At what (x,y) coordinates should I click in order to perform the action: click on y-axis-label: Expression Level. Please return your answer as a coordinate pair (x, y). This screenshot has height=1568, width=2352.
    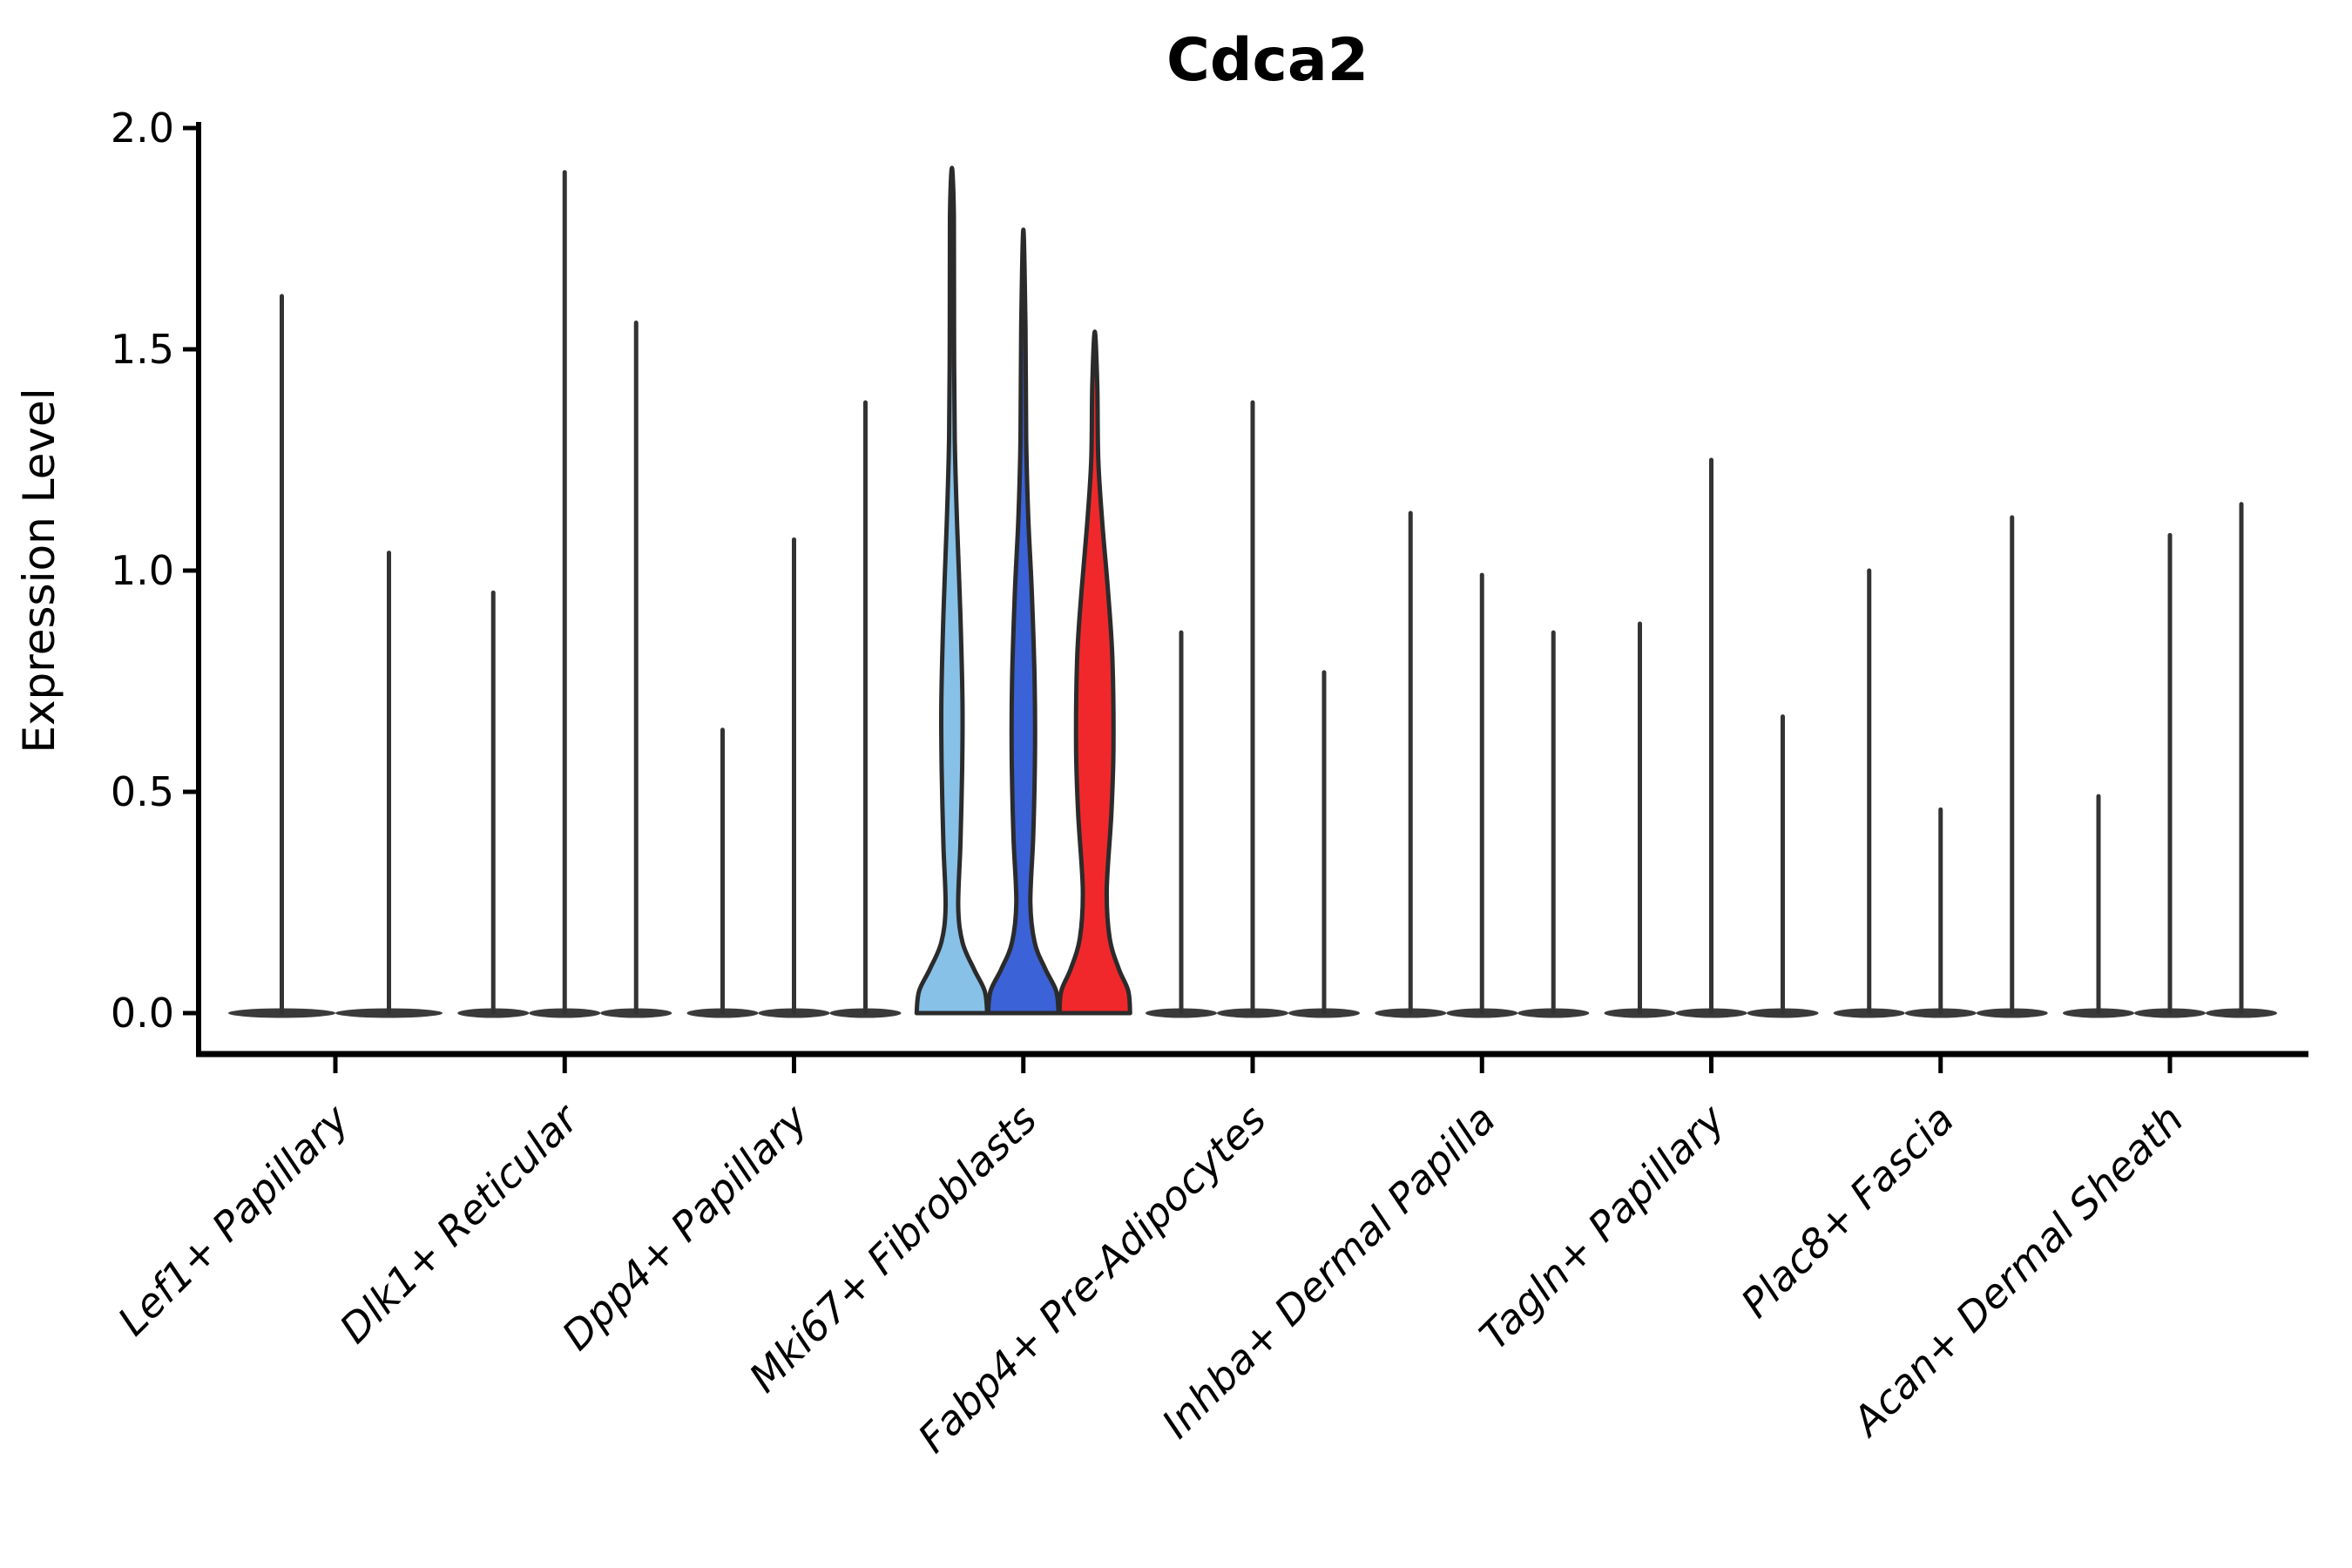
    Looking at the image, I should click on (39, 570).